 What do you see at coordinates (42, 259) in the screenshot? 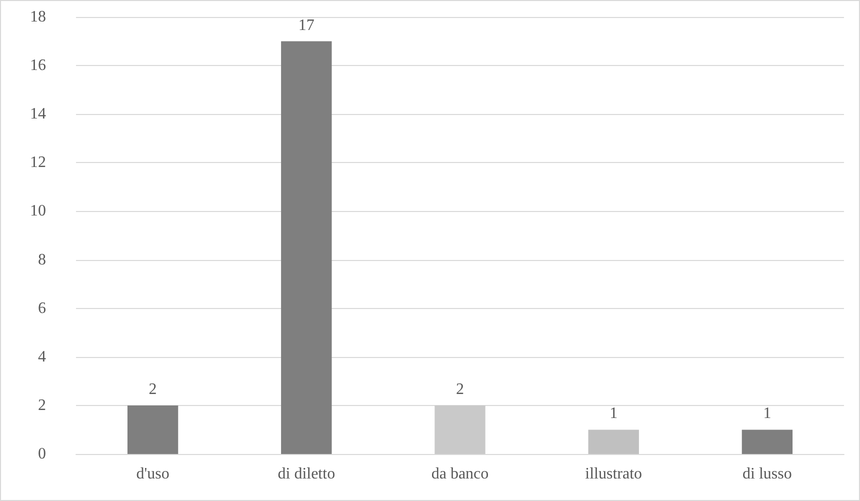
I see `y-tick-label: 8` at bounding box center [42, 259].